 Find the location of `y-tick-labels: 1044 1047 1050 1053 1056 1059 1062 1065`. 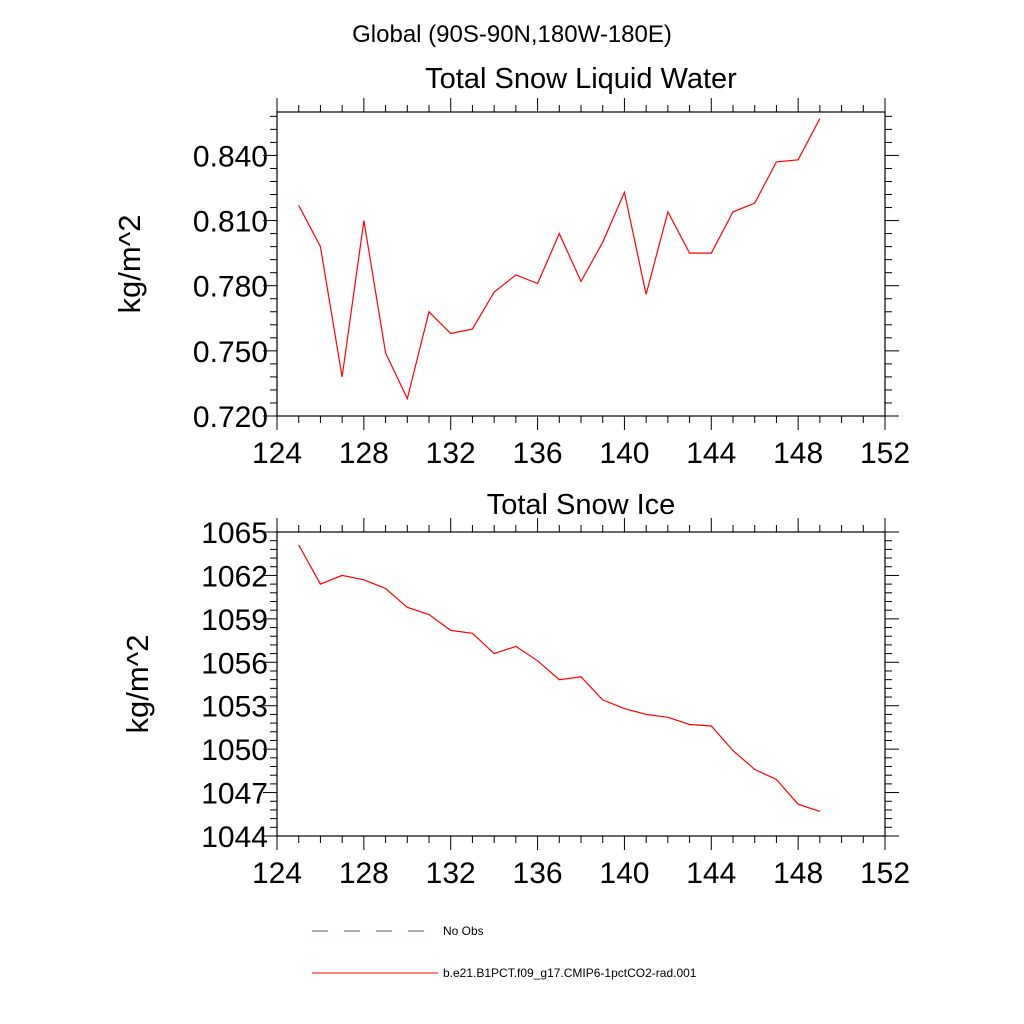

y-tick-labels: 1044 1047 1050 1053 1056 1059 1062 1065 is located at coordinates (234, 685).